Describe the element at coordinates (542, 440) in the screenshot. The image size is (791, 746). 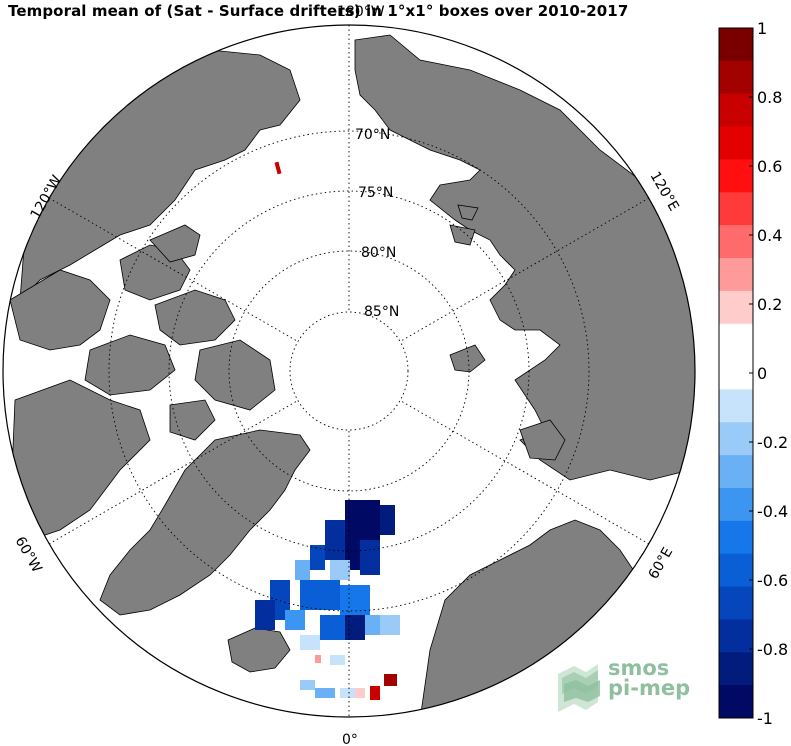
I see `land-novaya` at that location.